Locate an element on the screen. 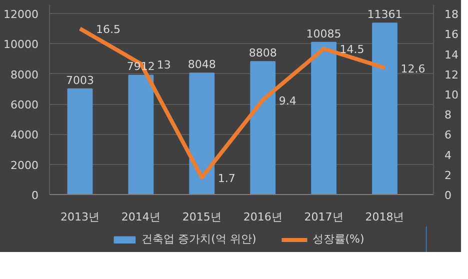  x-tick-label: 2015년 is located at coordinates (202, 217).